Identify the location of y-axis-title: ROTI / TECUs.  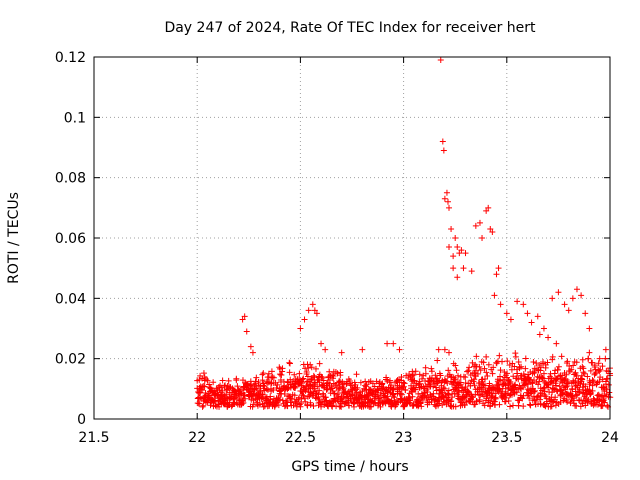
(14, 238).